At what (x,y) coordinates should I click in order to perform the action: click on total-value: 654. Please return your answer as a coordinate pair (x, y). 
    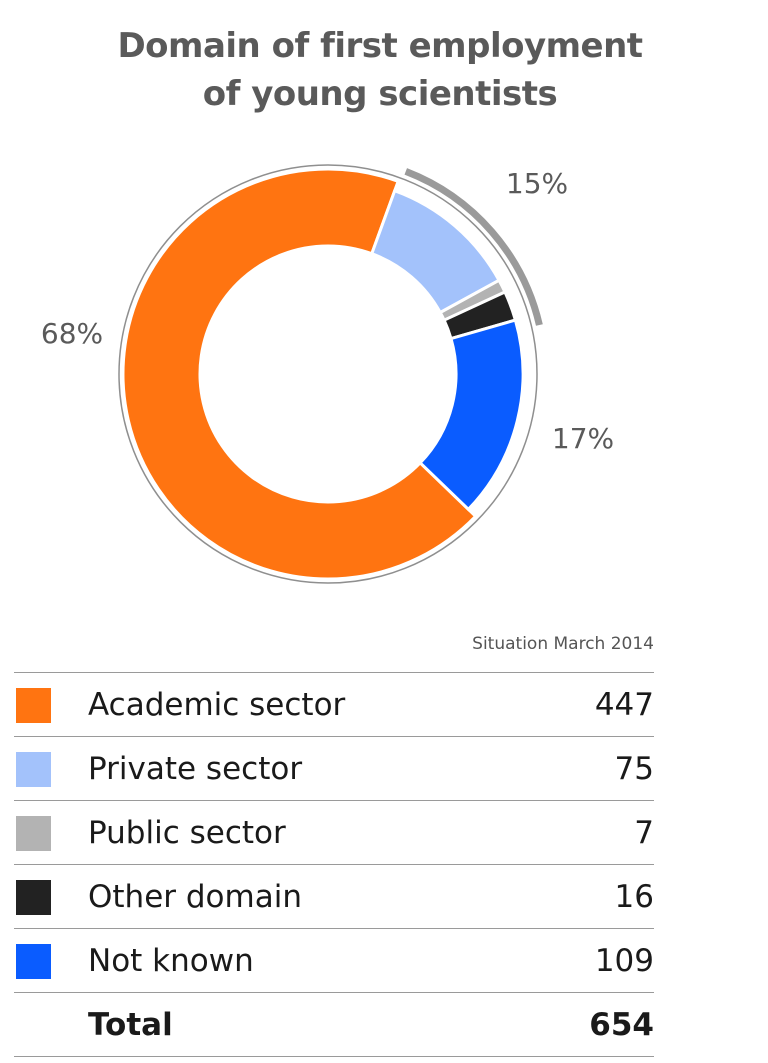
    Looking at the image, I should click on (621, 1025).